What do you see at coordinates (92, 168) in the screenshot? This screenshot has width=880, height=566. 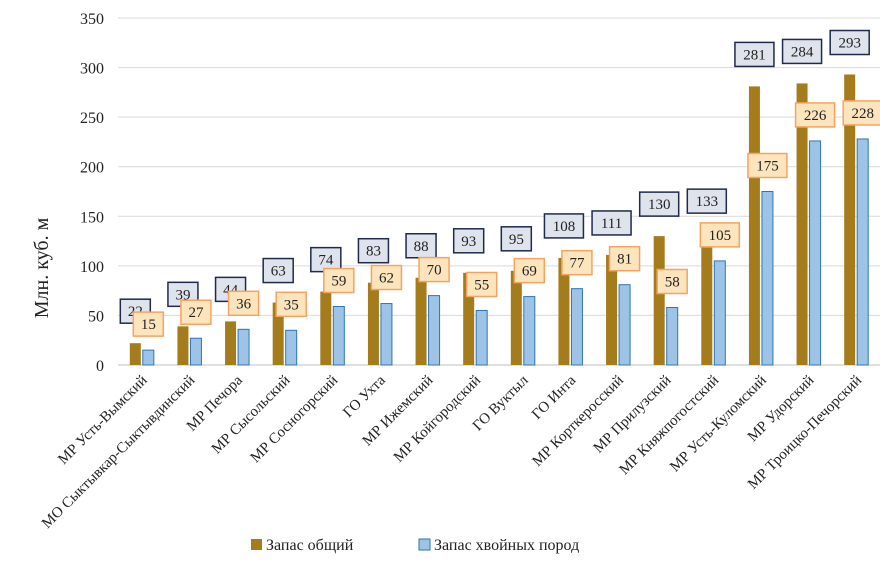 I see `y-tick-label: 200` at bounding box center [92, 168].